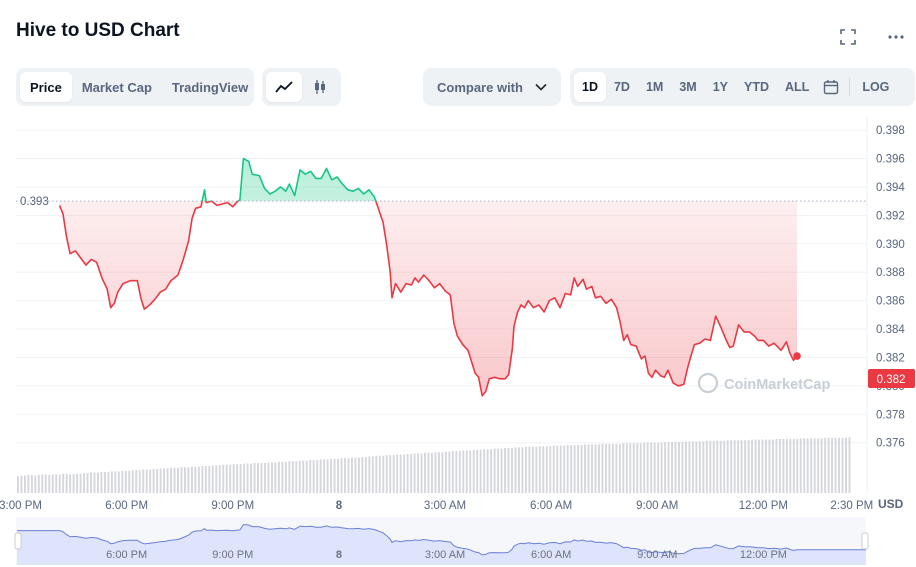 This screenshot has height=567, width=916. Describe the element at coordinates (708, 383) in the screenshot. I see `coinmarketcap-logo-icon` at that location.